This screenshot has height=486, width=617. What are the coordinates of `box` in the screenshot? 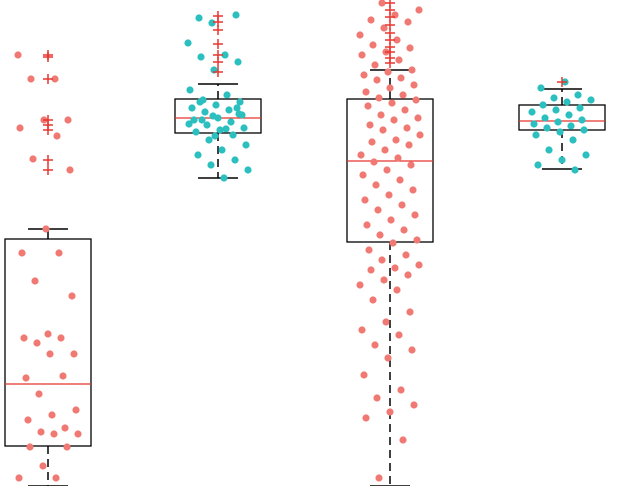 It's located at (48, 342).